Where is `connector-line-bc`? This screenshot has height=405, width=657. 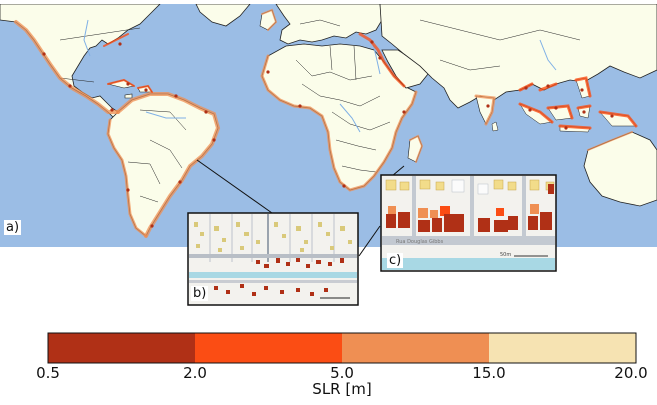
connector-line-bc is located at coordinates (369, 241).